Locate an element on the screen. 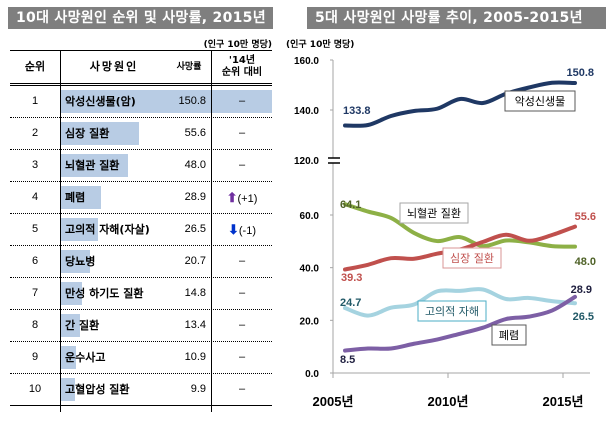 This screenshot has width=615, height=422. row-change: ⬆(+1) is located at coordinates (242, 197).